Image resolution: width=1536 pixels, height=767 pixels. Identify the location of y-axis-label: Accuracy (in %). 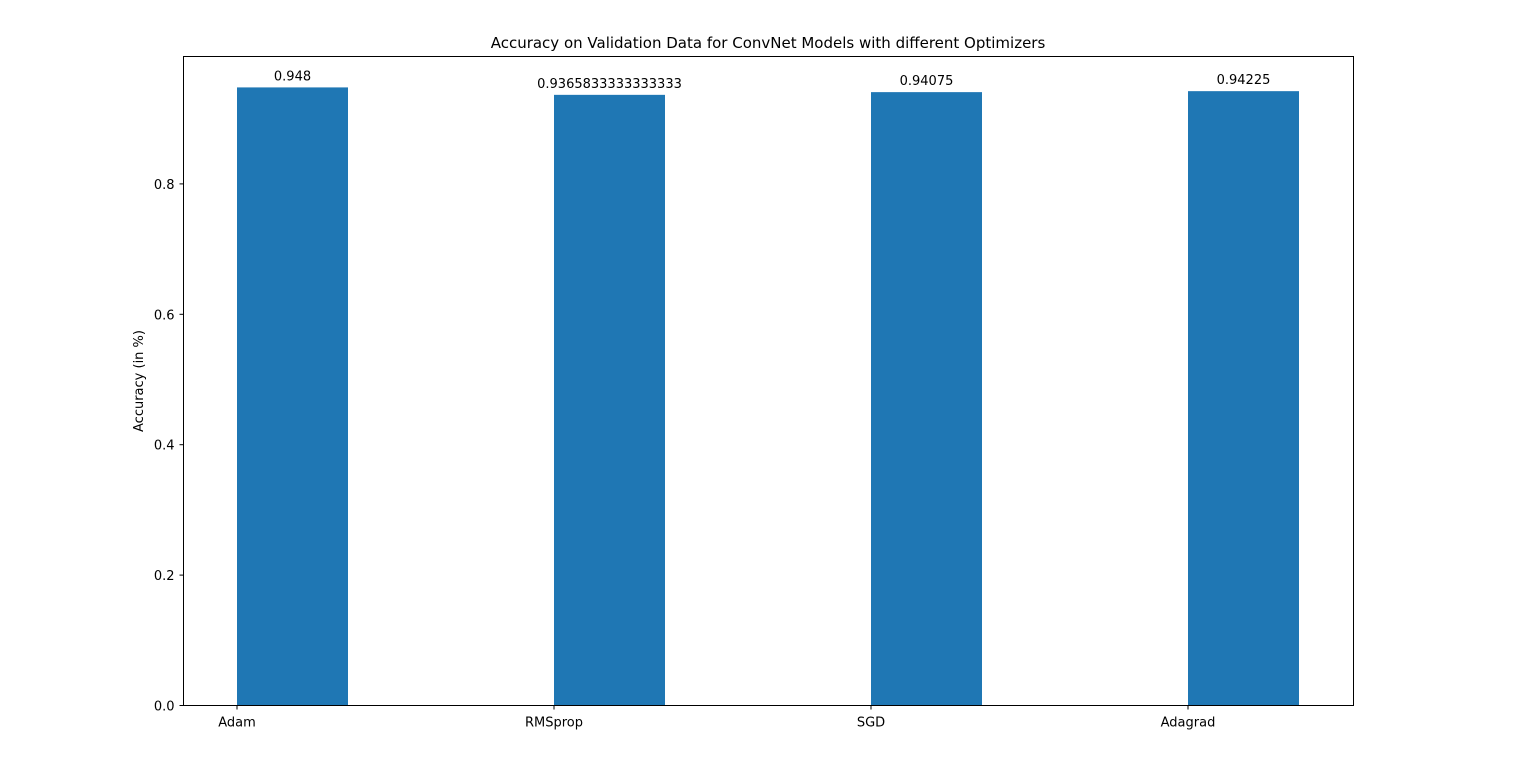
(139, 381).